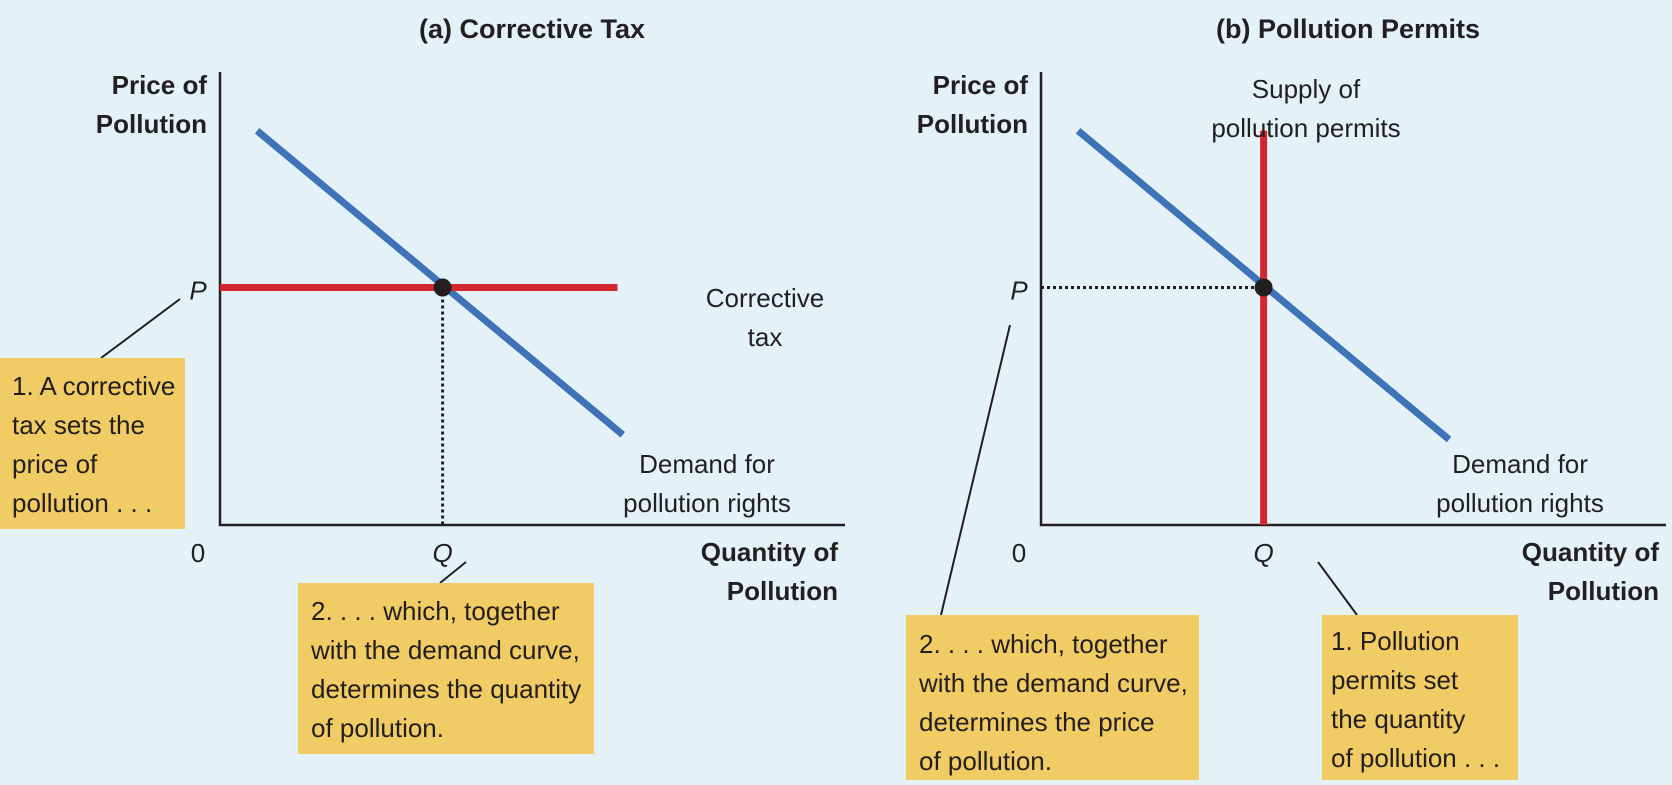 This screenshot has height=785, width=1672. What do you see at coordinates (151, 124) in the screenshot?
I see `tax-y-axis-label: Pollution` at bounding box center [151, 124].